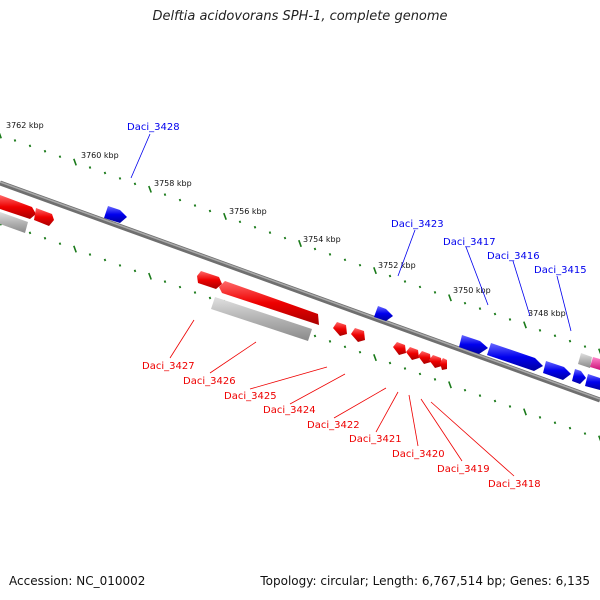 The width and height of the screenshot is (600, 600). What do you see at coordinates (472, 290) in the screenshot?
I see `scale-label: 3750 kbp` at bounding box center [472, 290].